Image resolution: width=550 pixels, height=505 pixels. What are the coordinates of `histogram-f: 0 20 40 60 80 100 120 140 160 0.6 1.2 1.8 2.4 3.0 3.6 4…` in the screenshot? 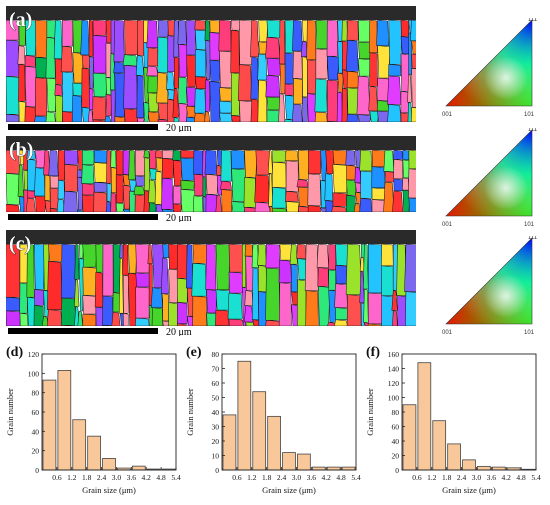 It's located at (456, 422).